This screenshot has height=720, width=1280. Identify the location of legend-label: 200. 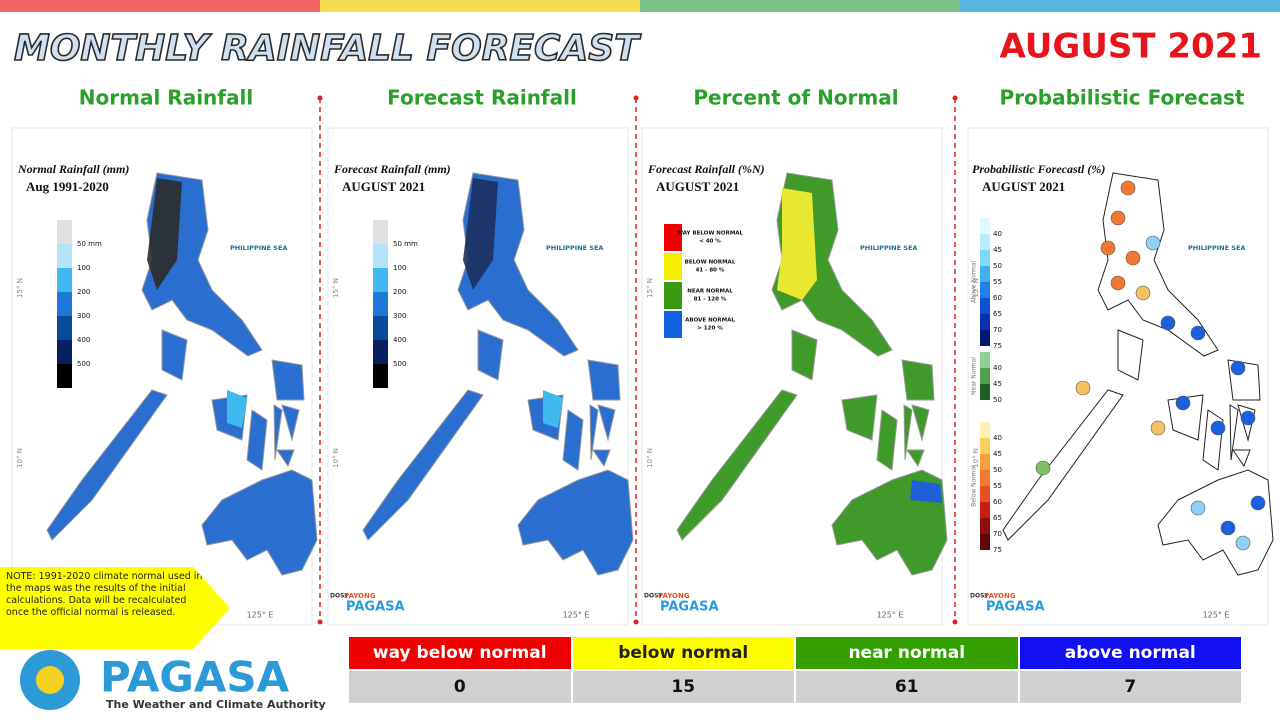
(399, 292).